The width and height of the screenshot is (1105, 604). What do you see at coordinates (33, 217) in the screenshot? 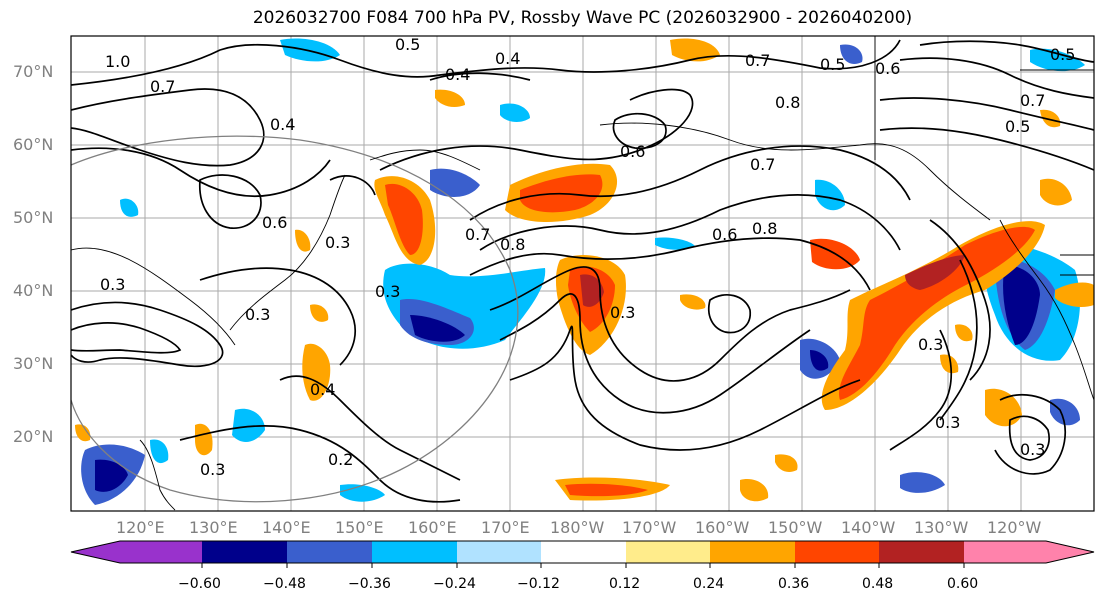
I see `lat-label-50n: 50°N` at bounding box center [33, 217].